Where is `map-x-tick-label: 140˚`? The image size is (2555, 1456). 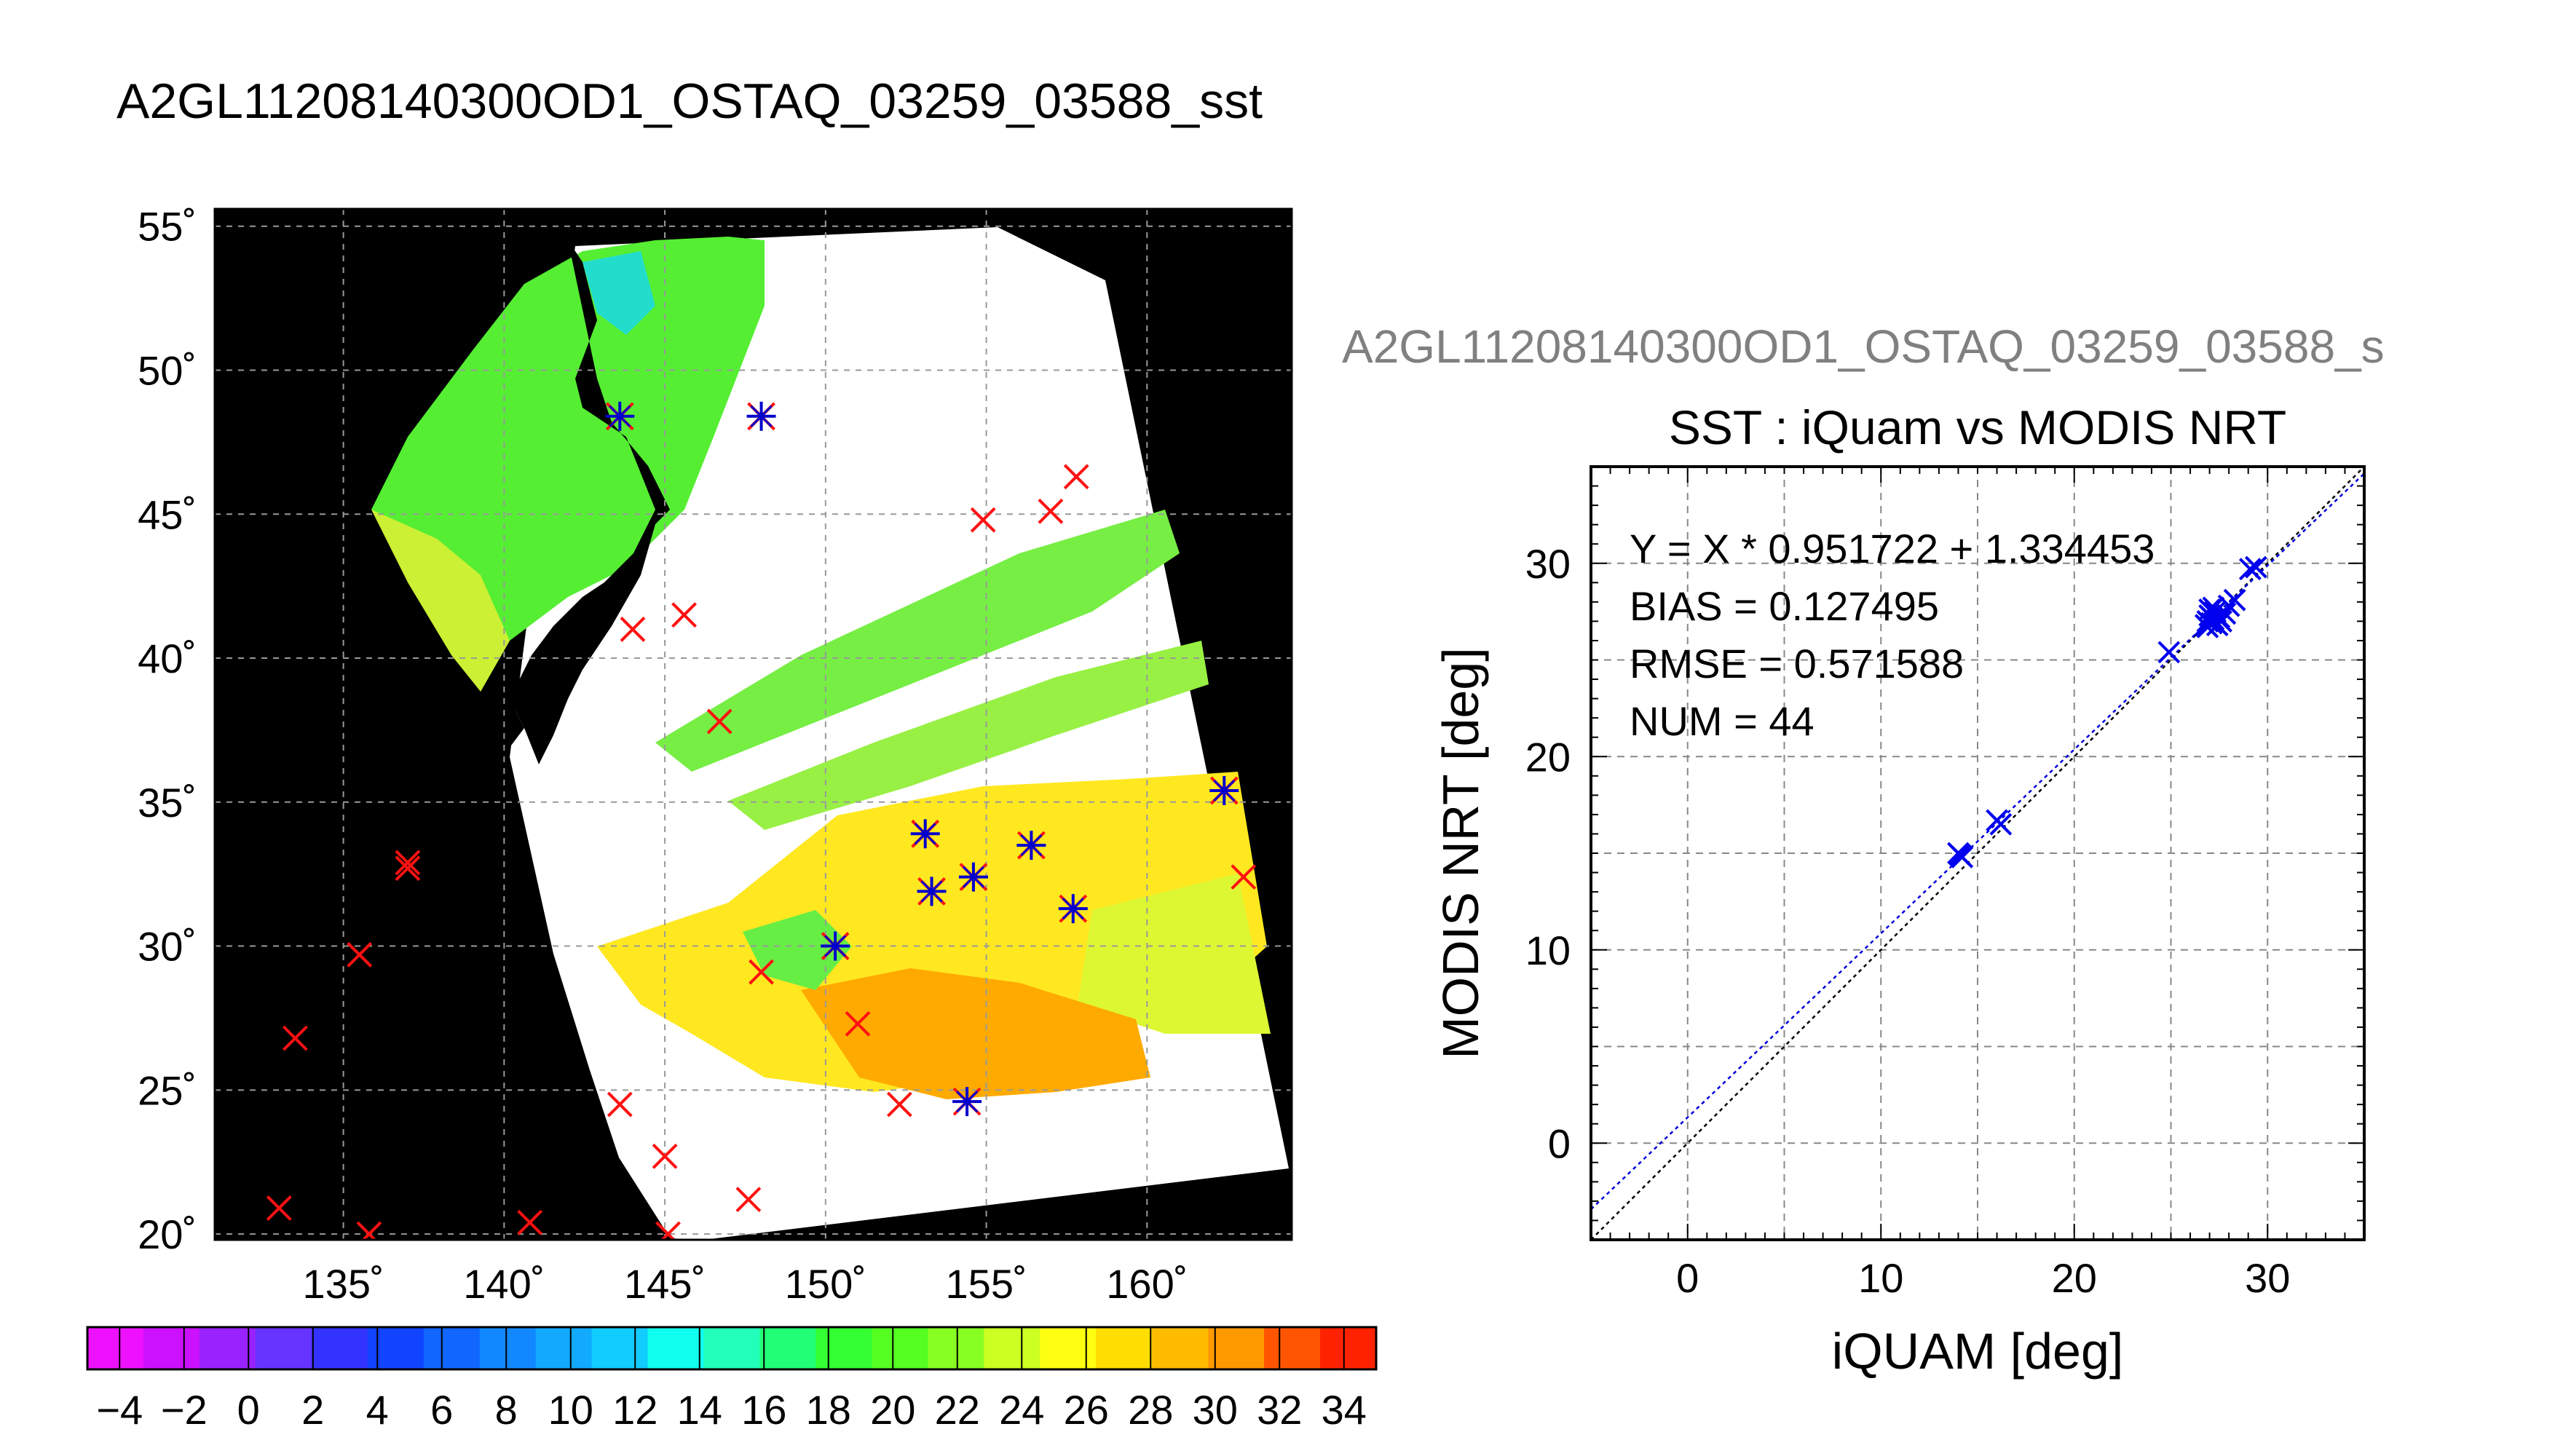 map-x-tick-label: 140˚ is located at coordinates (504, 1284).